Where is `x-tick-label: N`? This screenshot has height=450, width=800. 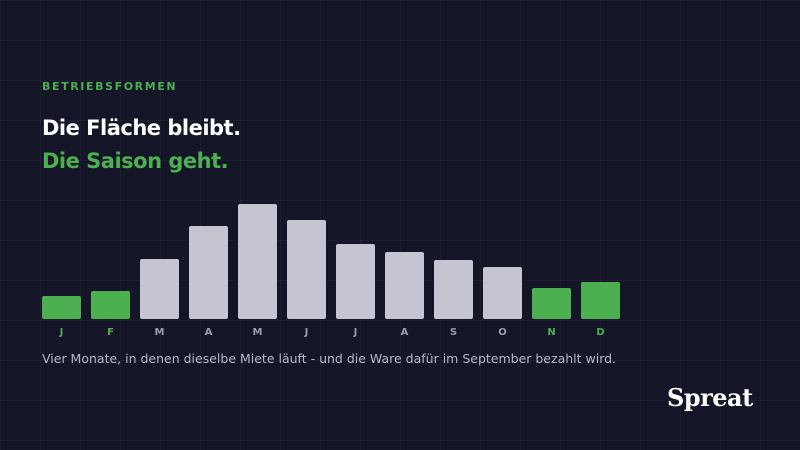 x-tick-label: N is located at coordinates (551, 332).